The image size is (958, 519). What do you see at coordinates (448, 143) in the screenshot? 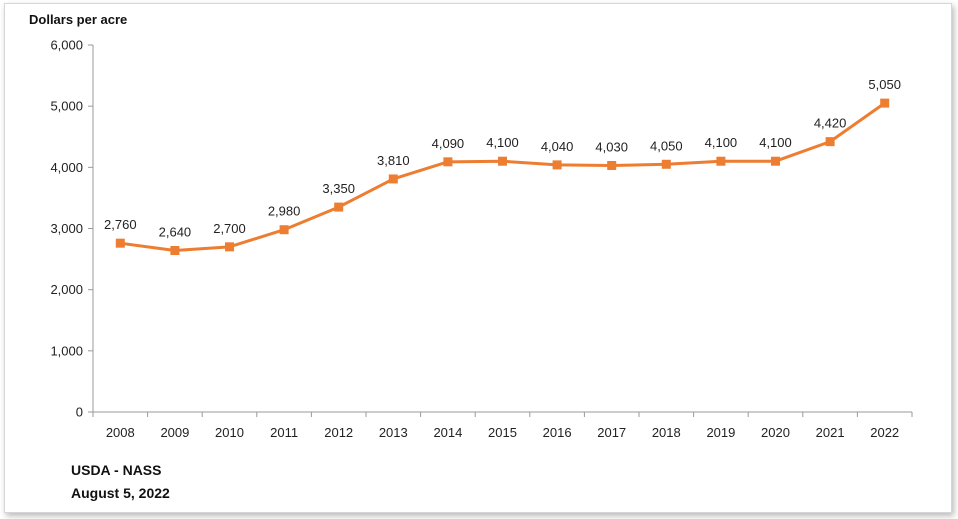
I see `data-label: 4,090` at bounding box center [448, 143].